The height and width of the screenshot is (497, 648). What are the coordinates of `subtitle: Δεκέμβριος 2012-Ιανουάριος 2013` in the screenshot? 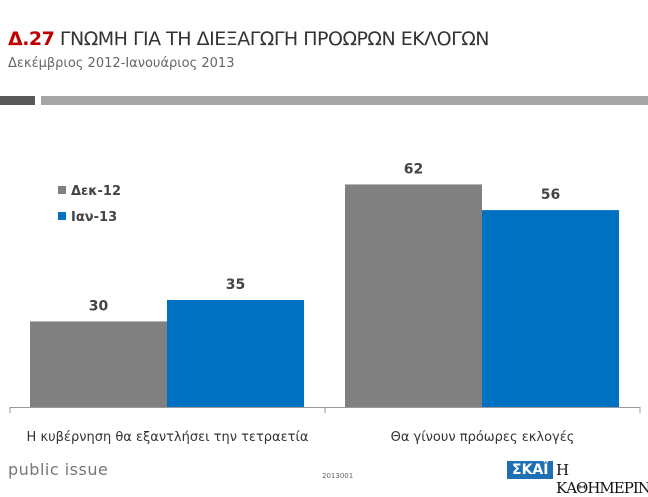 It's located at (121, 63).